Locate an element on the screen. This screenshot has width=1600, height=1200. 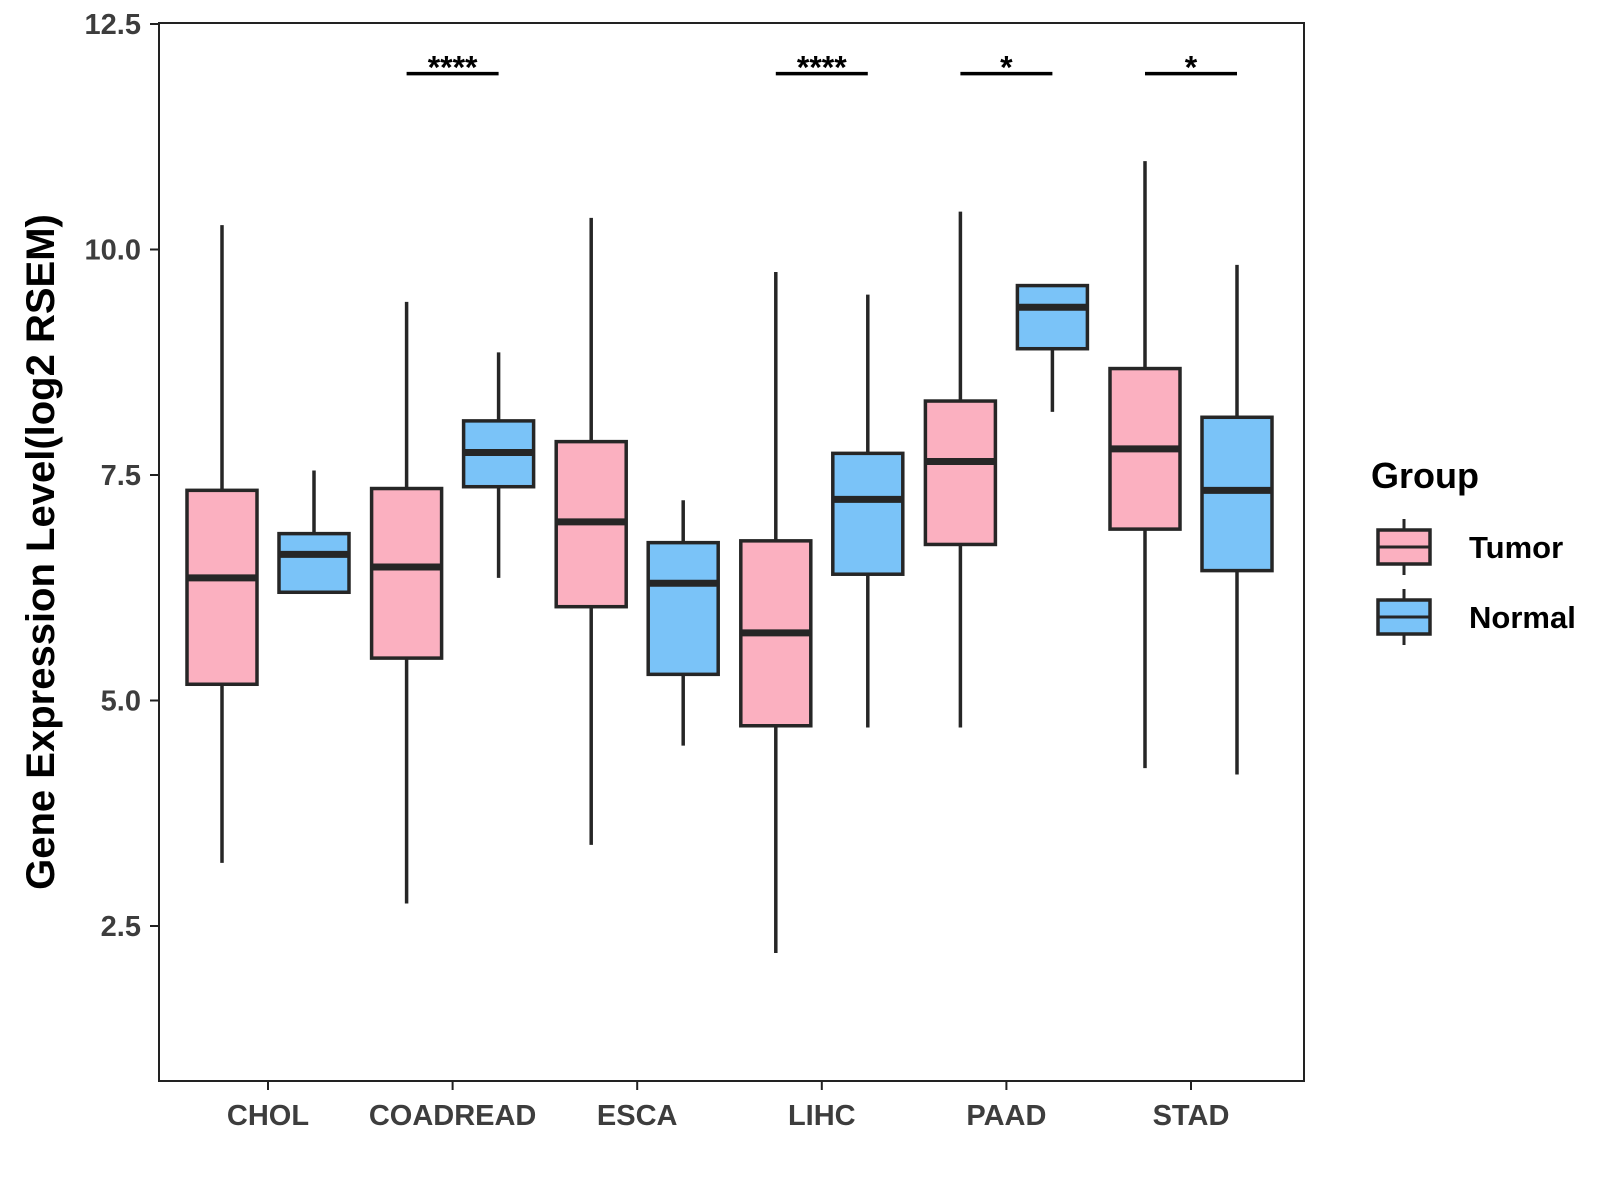
box-tumor-esca is located at coordinates (591, 531).